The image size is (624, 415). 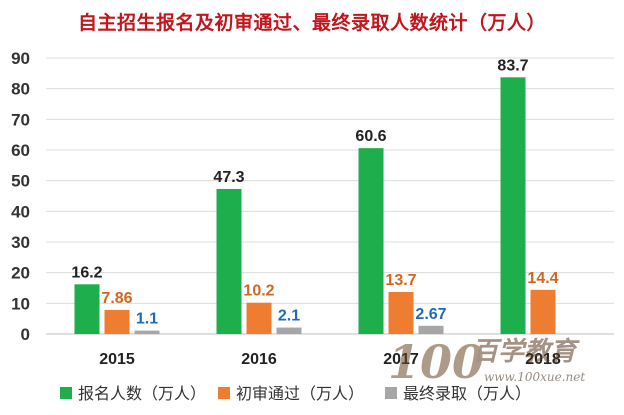 What do you see at coordinates (20, 89) in the screenshot?
I see `y-tick-label: 80` at bounding box center [20, 89].